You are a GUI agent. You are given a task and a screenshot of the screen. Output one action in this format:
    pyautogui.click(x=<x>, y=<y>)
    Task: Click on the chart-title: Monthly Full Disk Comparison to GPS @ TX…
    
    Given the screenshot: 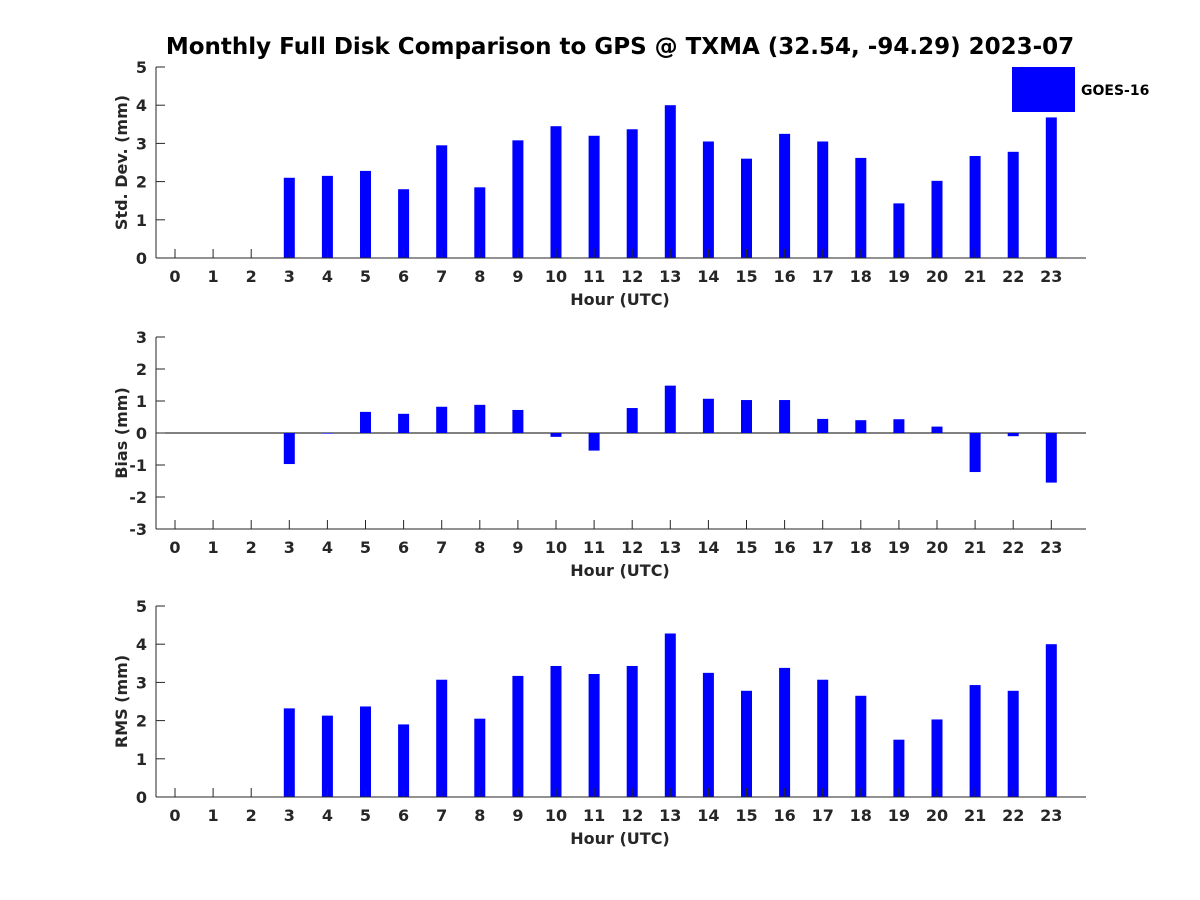 What is the action you would take?
    pyautogui.click(x=620, y=47)
    